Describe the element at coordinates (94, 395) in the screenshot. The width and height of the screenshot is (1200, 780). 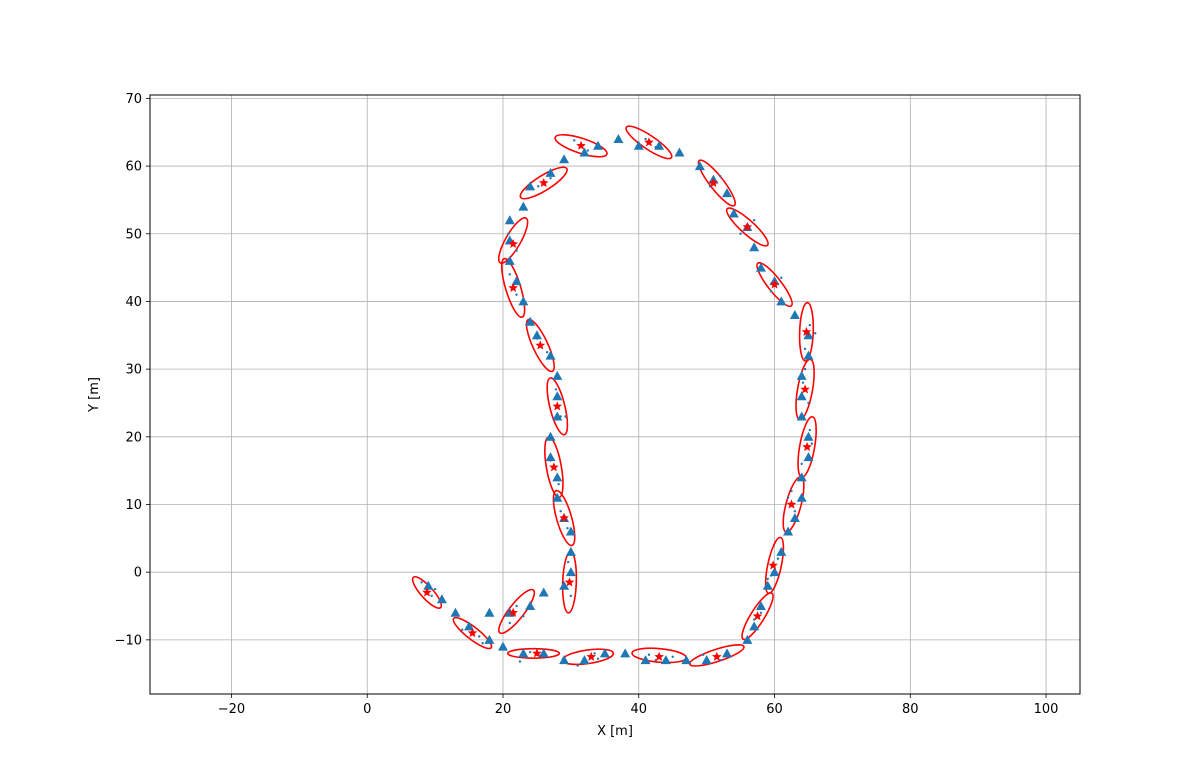
I see `y-axis-label: Y [m]` at that location.